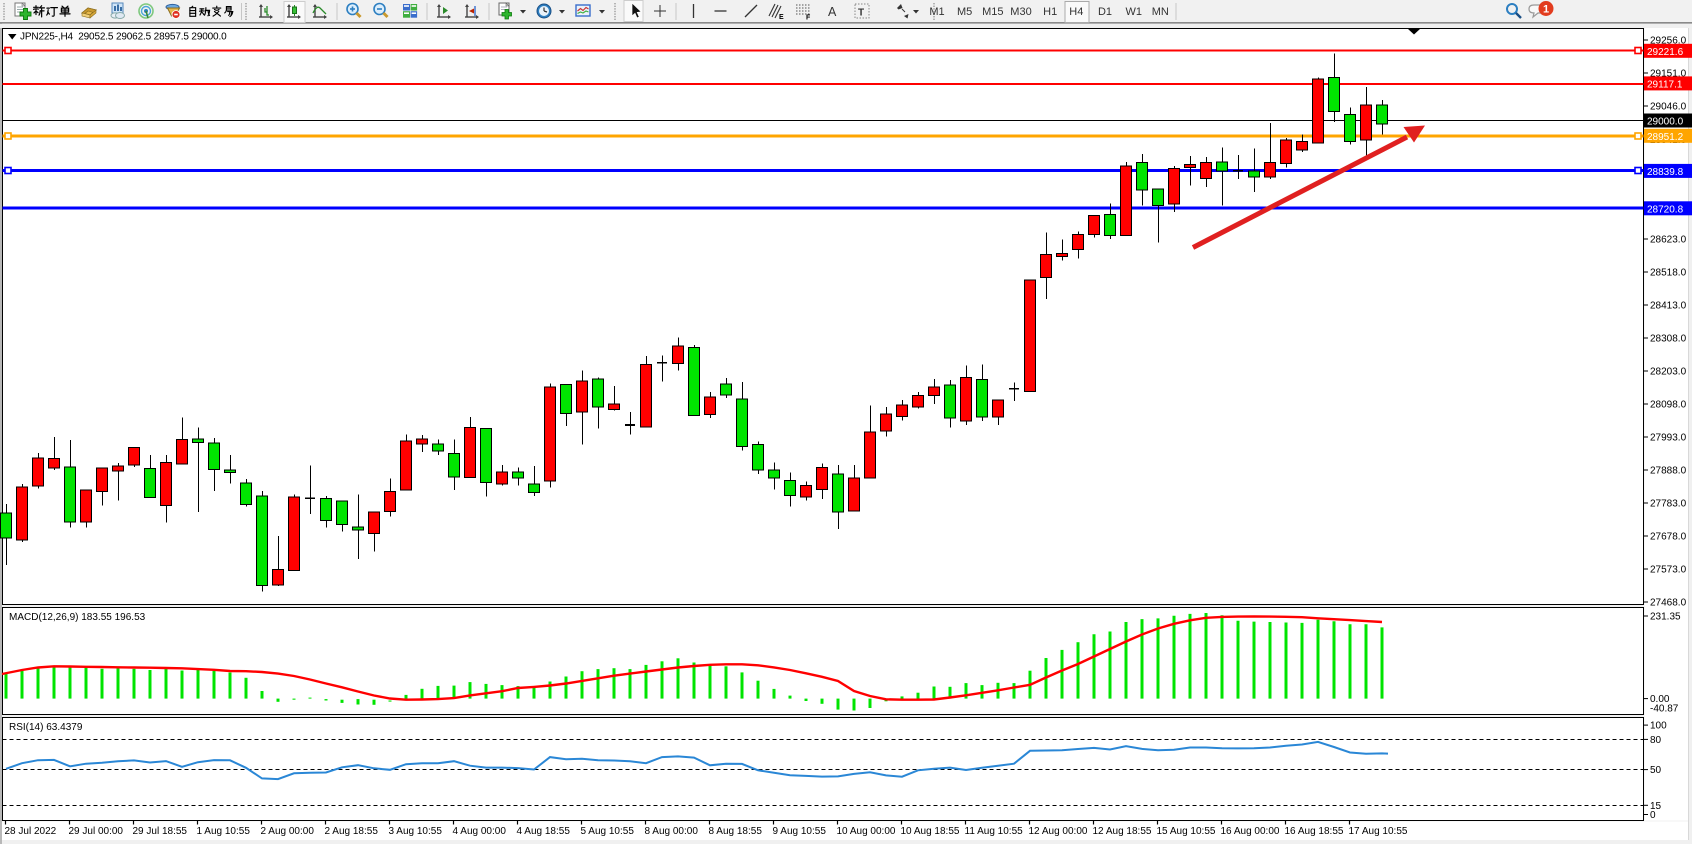 The image size is (1692, 844). Describe the element at coordinates (96, 831) in the screenshot. I see `svg-text: 29 Jul 00:00` at that location.